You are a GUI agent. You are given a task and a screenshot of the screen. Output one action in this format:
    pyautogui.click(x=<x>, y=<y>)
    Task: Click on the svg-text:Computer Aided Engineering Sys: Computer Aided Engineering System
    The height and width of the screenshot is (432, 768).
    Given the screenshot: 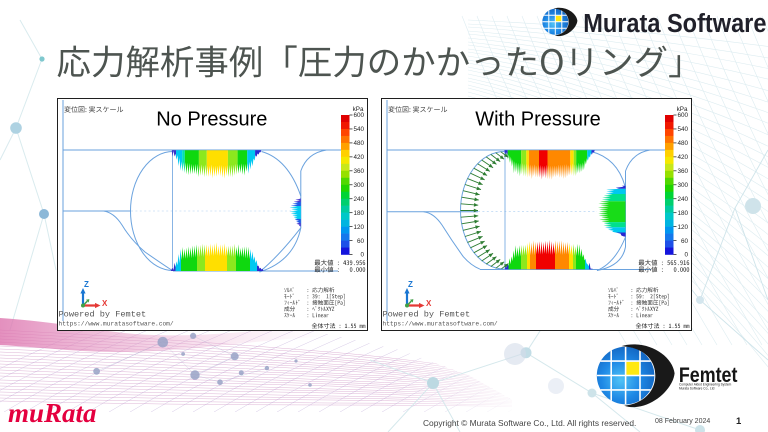 What is the action you would take?
    pyautogui.click(x=705, y=385)
    